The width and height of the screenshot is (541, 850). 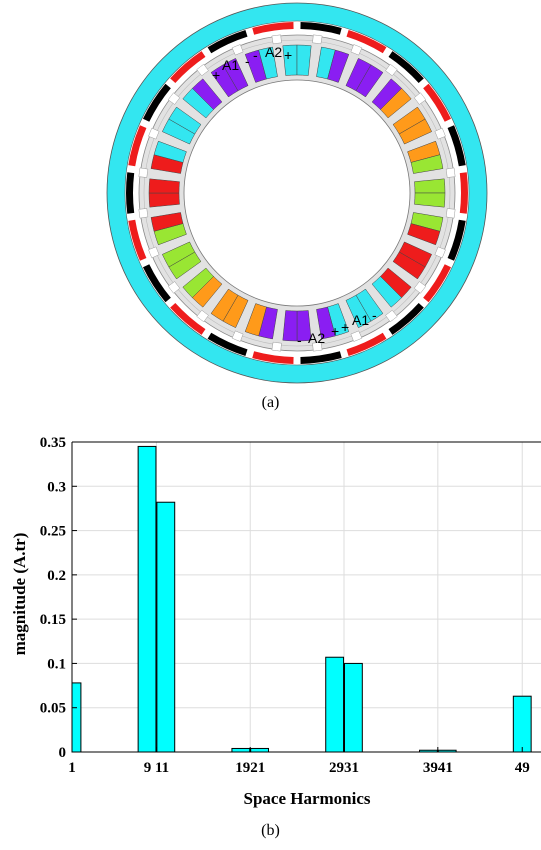 I want to click on y-tick-label: 0.35, so click(x=53, y=443).